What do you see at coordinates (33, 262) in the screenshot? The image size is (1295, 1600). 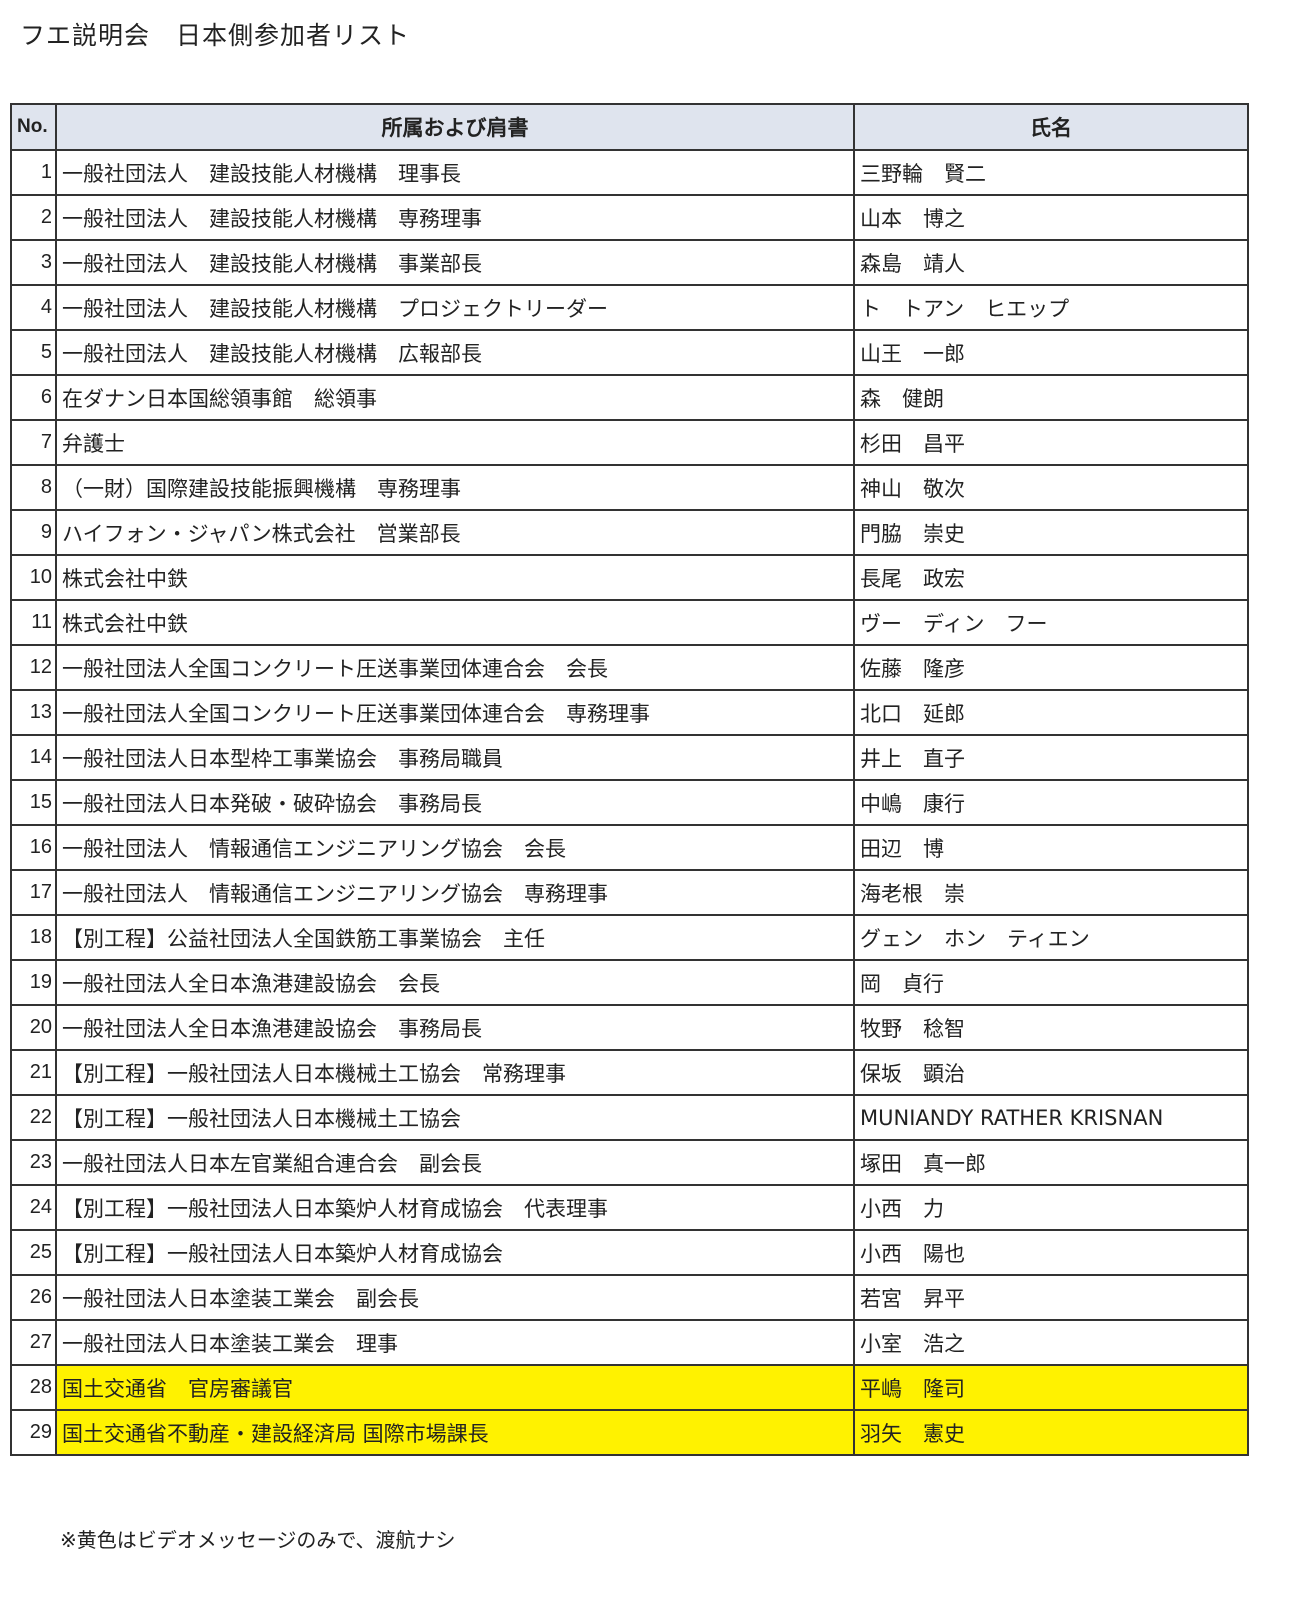 I see `row-number: 3` at bounding box center [33, 262].